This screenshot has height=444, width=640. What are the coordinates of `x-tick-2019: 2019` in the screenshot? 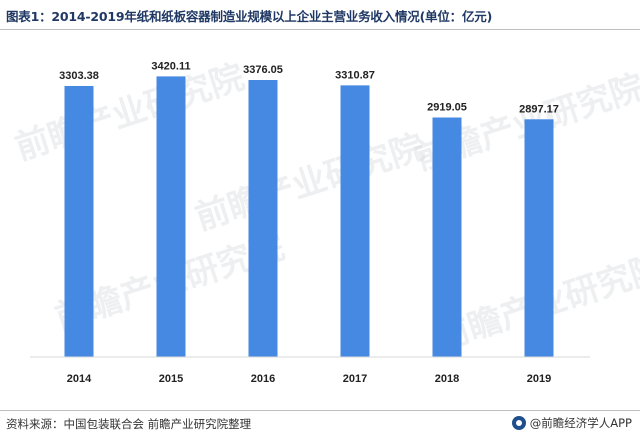 It's located at (539, 379).